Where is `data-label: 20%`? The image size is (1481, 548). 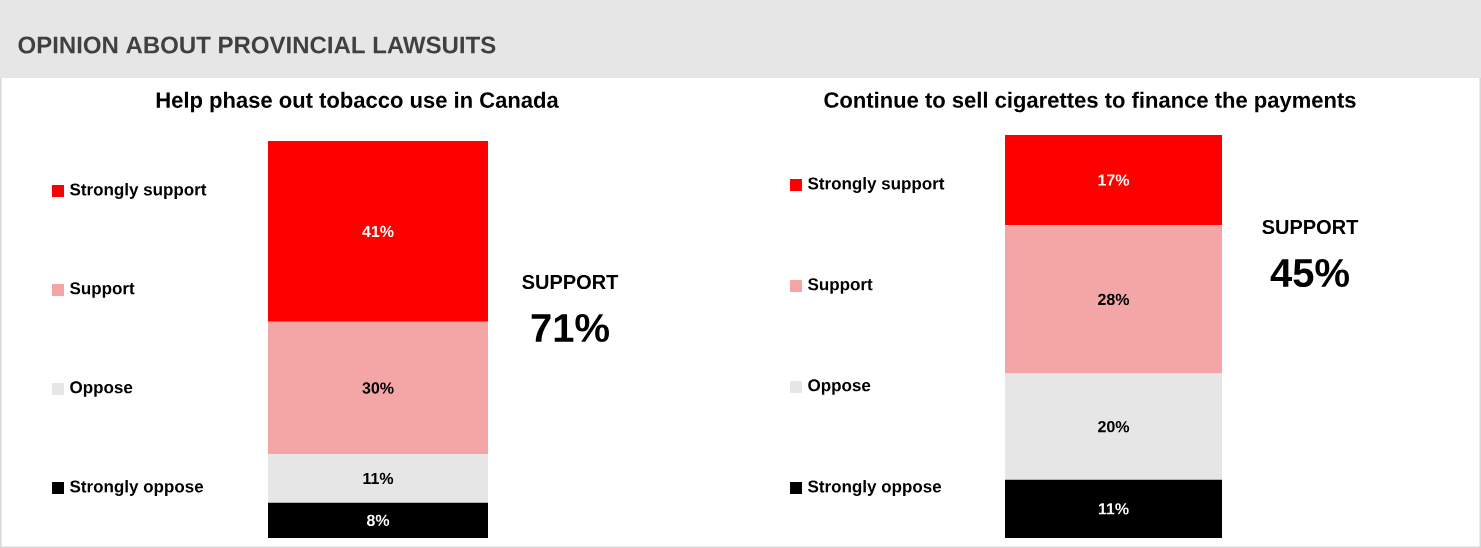 data-label: 20% is located at coordinates (1114, 426).